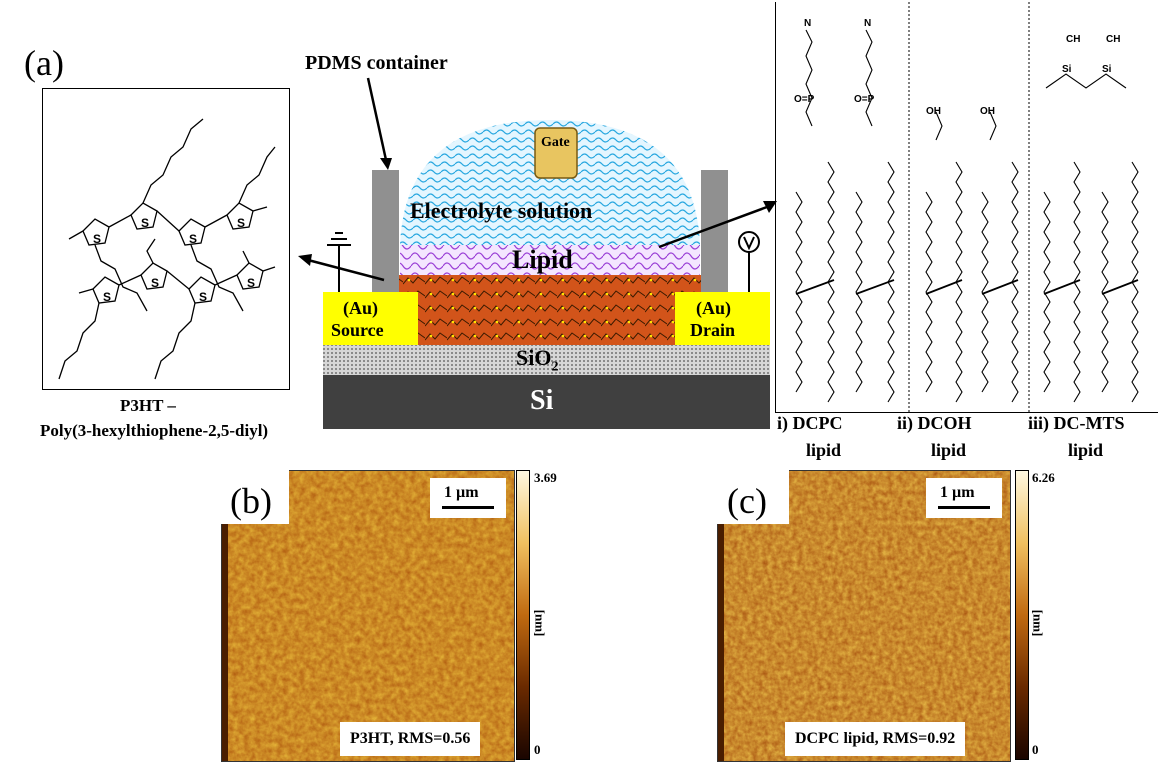  What do you see at coordinates (154, 430) in the screenshot?
I see `p3ht-full-name: Poly(3-hexylthiophene-2,5-diyl)` at bounding box center [154, 430].